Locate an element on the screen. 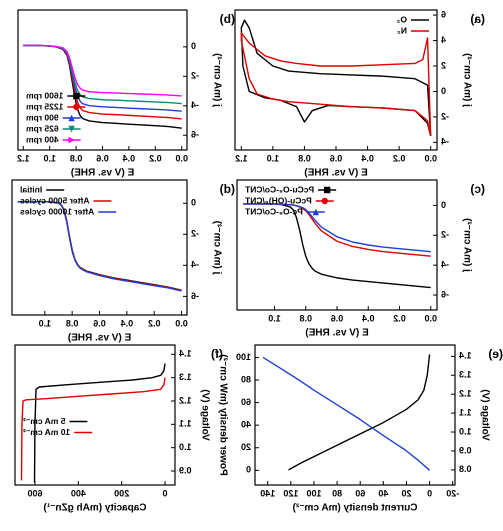  y-tick-label: 1.3 is located at coordinates (465, 375).